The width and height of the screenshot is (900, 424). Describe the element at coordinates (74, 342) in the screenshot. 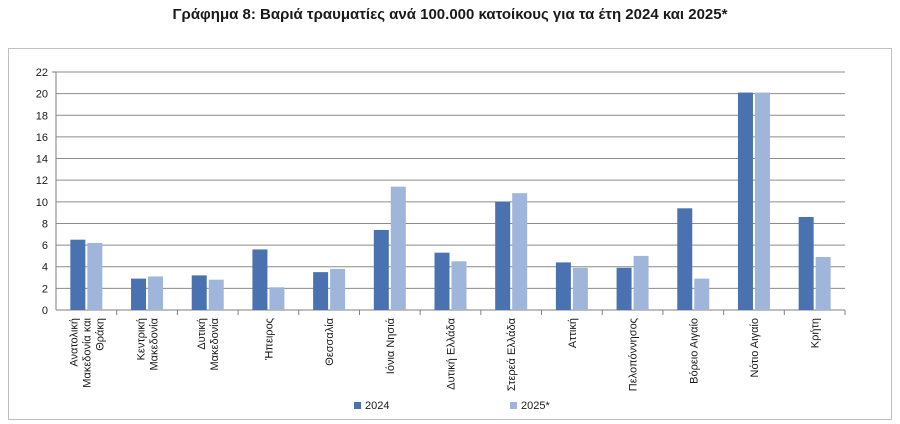

I see `category-label-line: Ανατολική` at that location.